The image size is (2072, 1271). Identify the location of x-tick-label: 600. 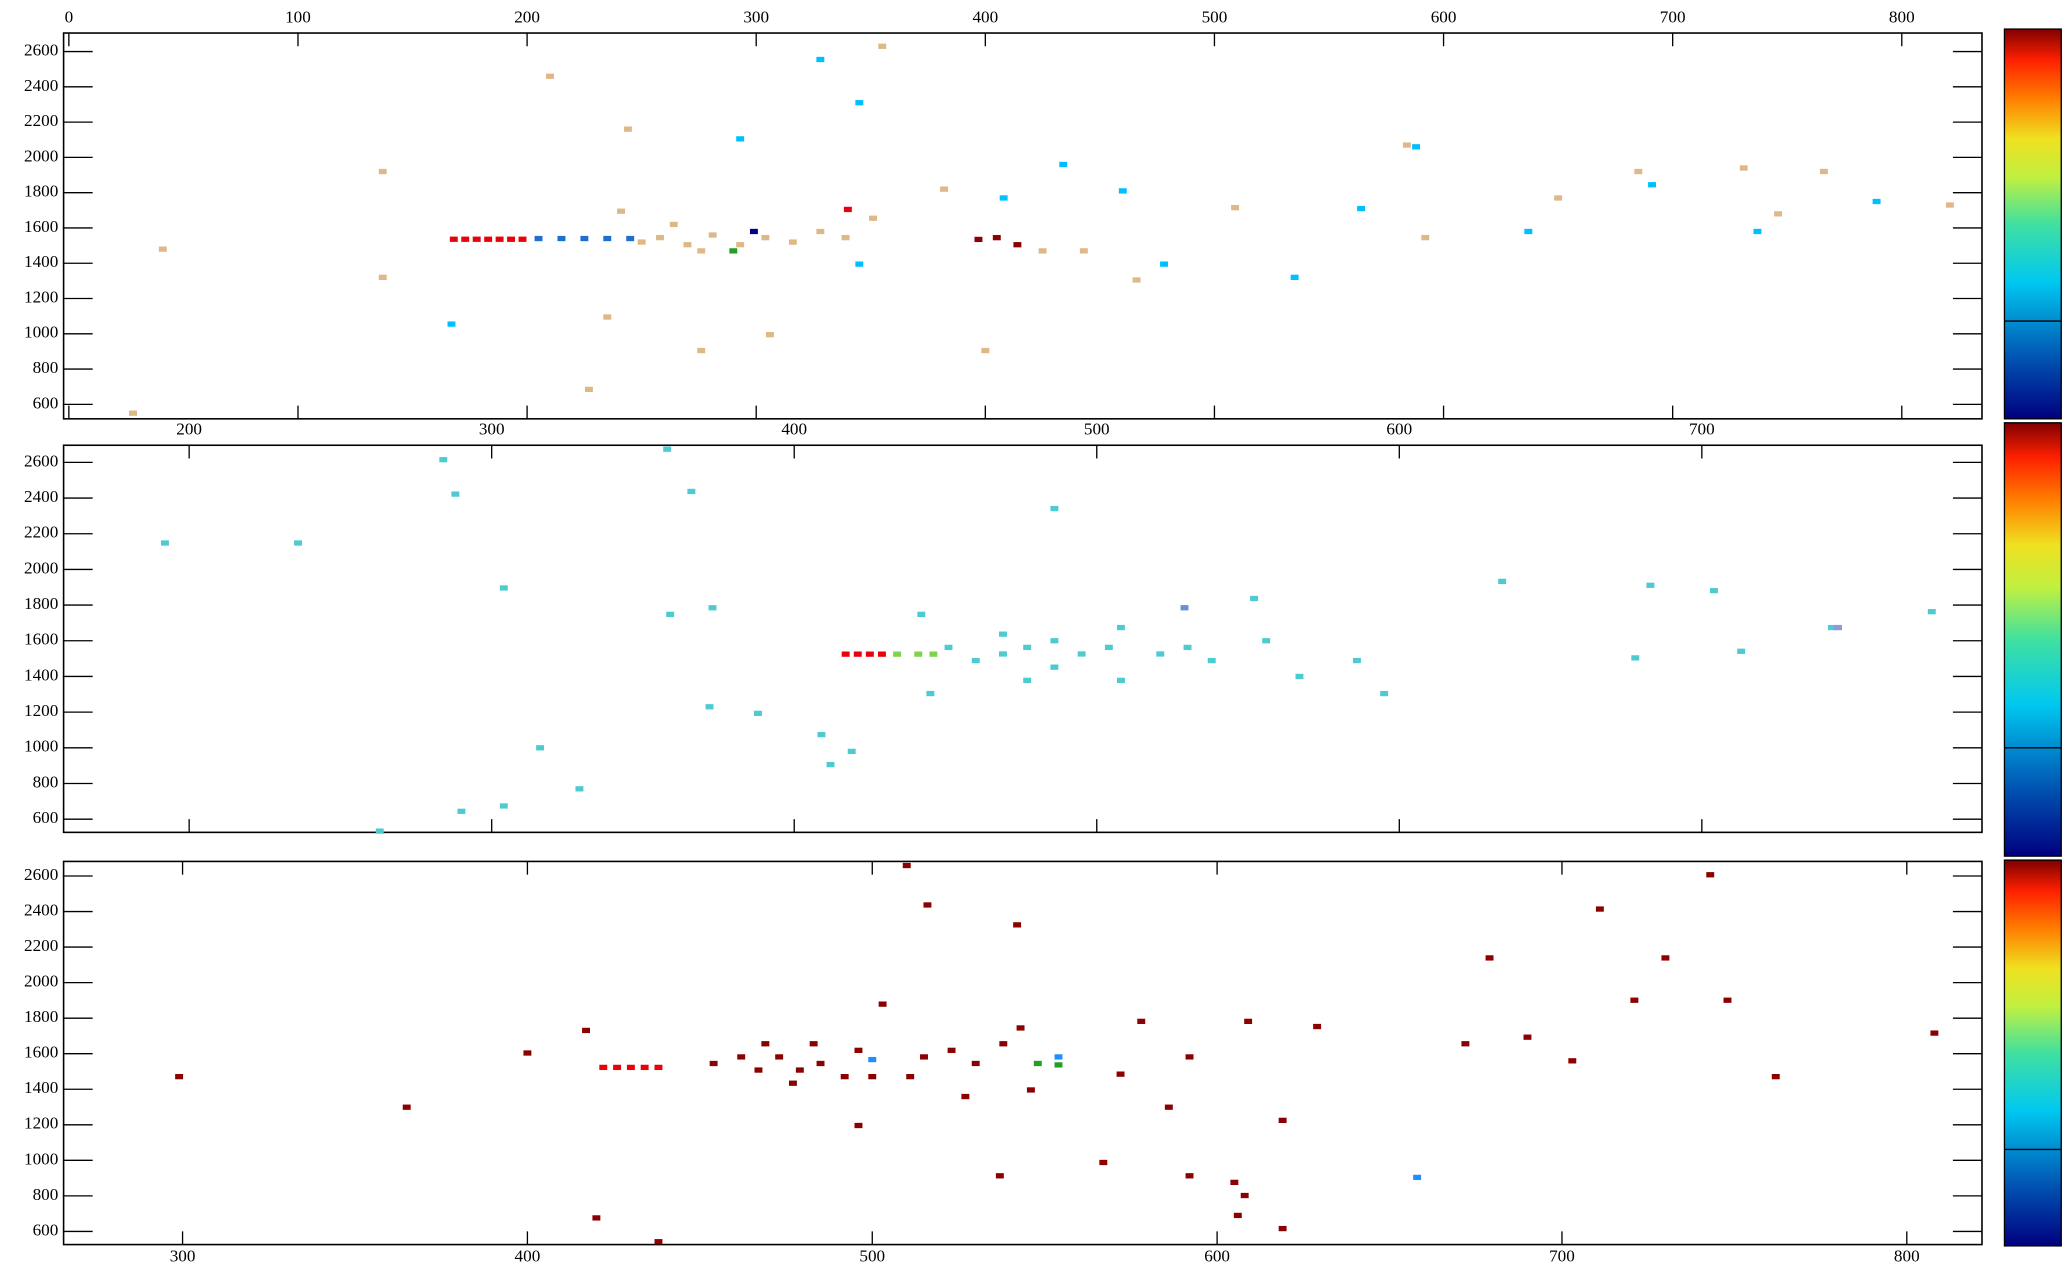
(1217, 1256).